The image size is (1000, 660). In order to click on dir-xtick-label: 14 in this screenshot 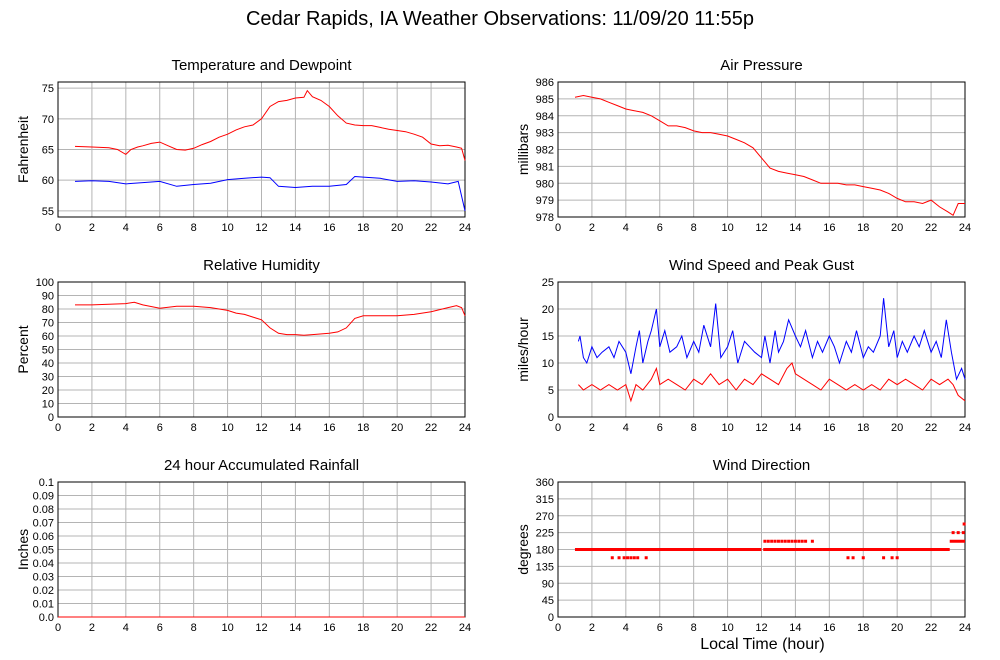, I will do `click(795, 628)`.